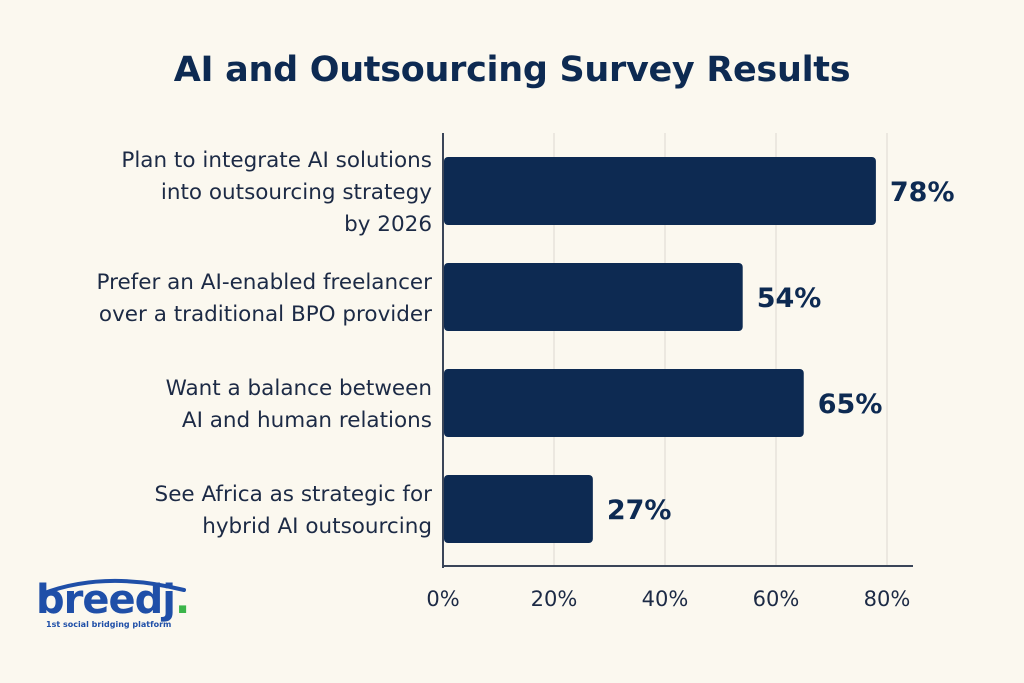 The image size is (1024, 683). What do you see at coordinates (317, 526) in the screenshot?
I see `category-label: hybrid AI outsourcing` at bounding box center [317, 526].